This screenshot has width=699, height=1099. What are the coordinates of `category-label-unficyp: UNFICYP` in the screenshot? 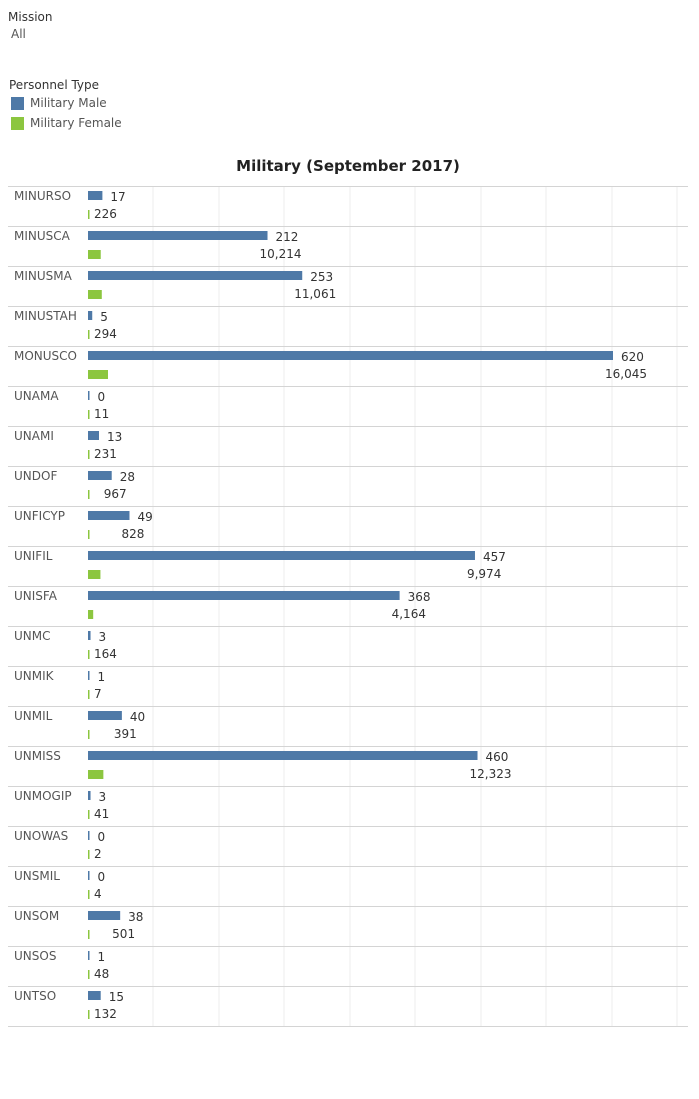 It's located at (39, 516).